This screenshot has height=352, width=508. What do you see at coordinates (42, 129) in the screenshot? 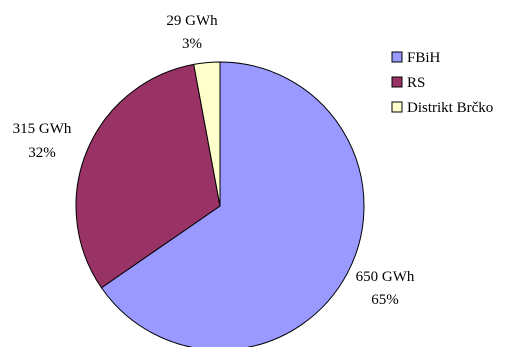
I see `data-label-value-rs: 315 GWh` at bounding box center [42, 129].